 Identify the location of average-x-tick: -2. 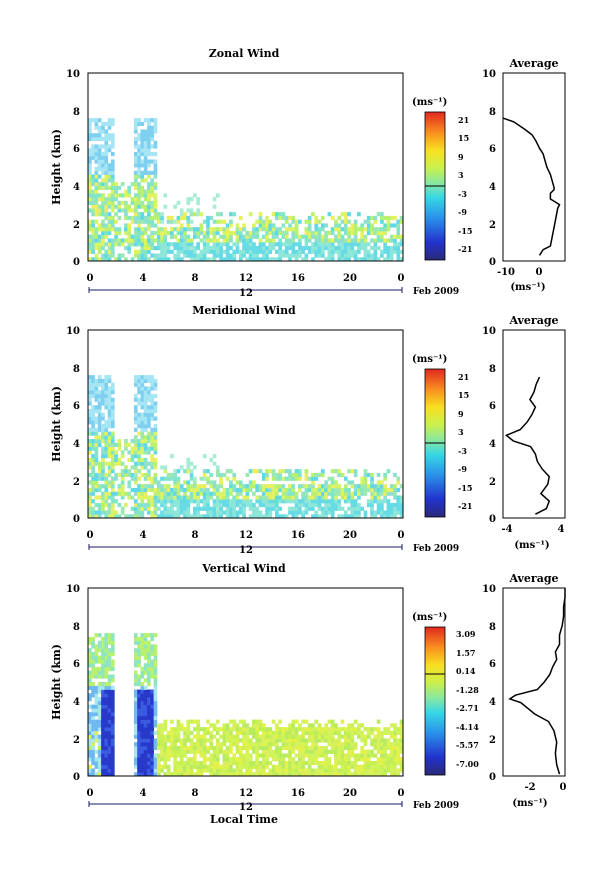
(529, 787).